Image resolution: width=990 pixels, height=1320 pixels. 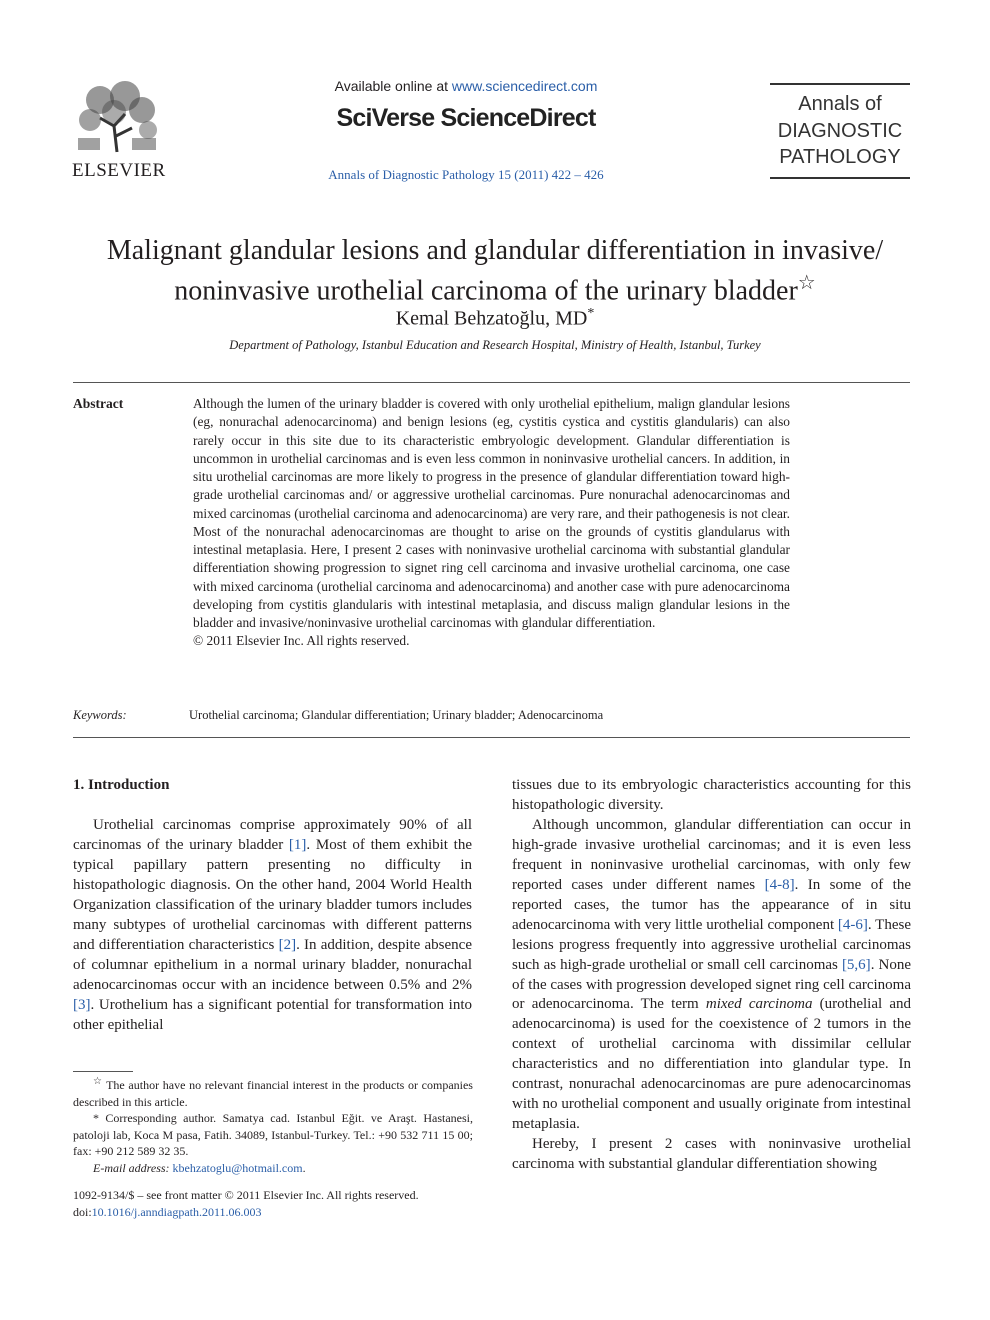 What do you see at coordinates (779, 884) in the screenshot?
I see `citation-link: [4-8]` at bounding box center [779, 884].